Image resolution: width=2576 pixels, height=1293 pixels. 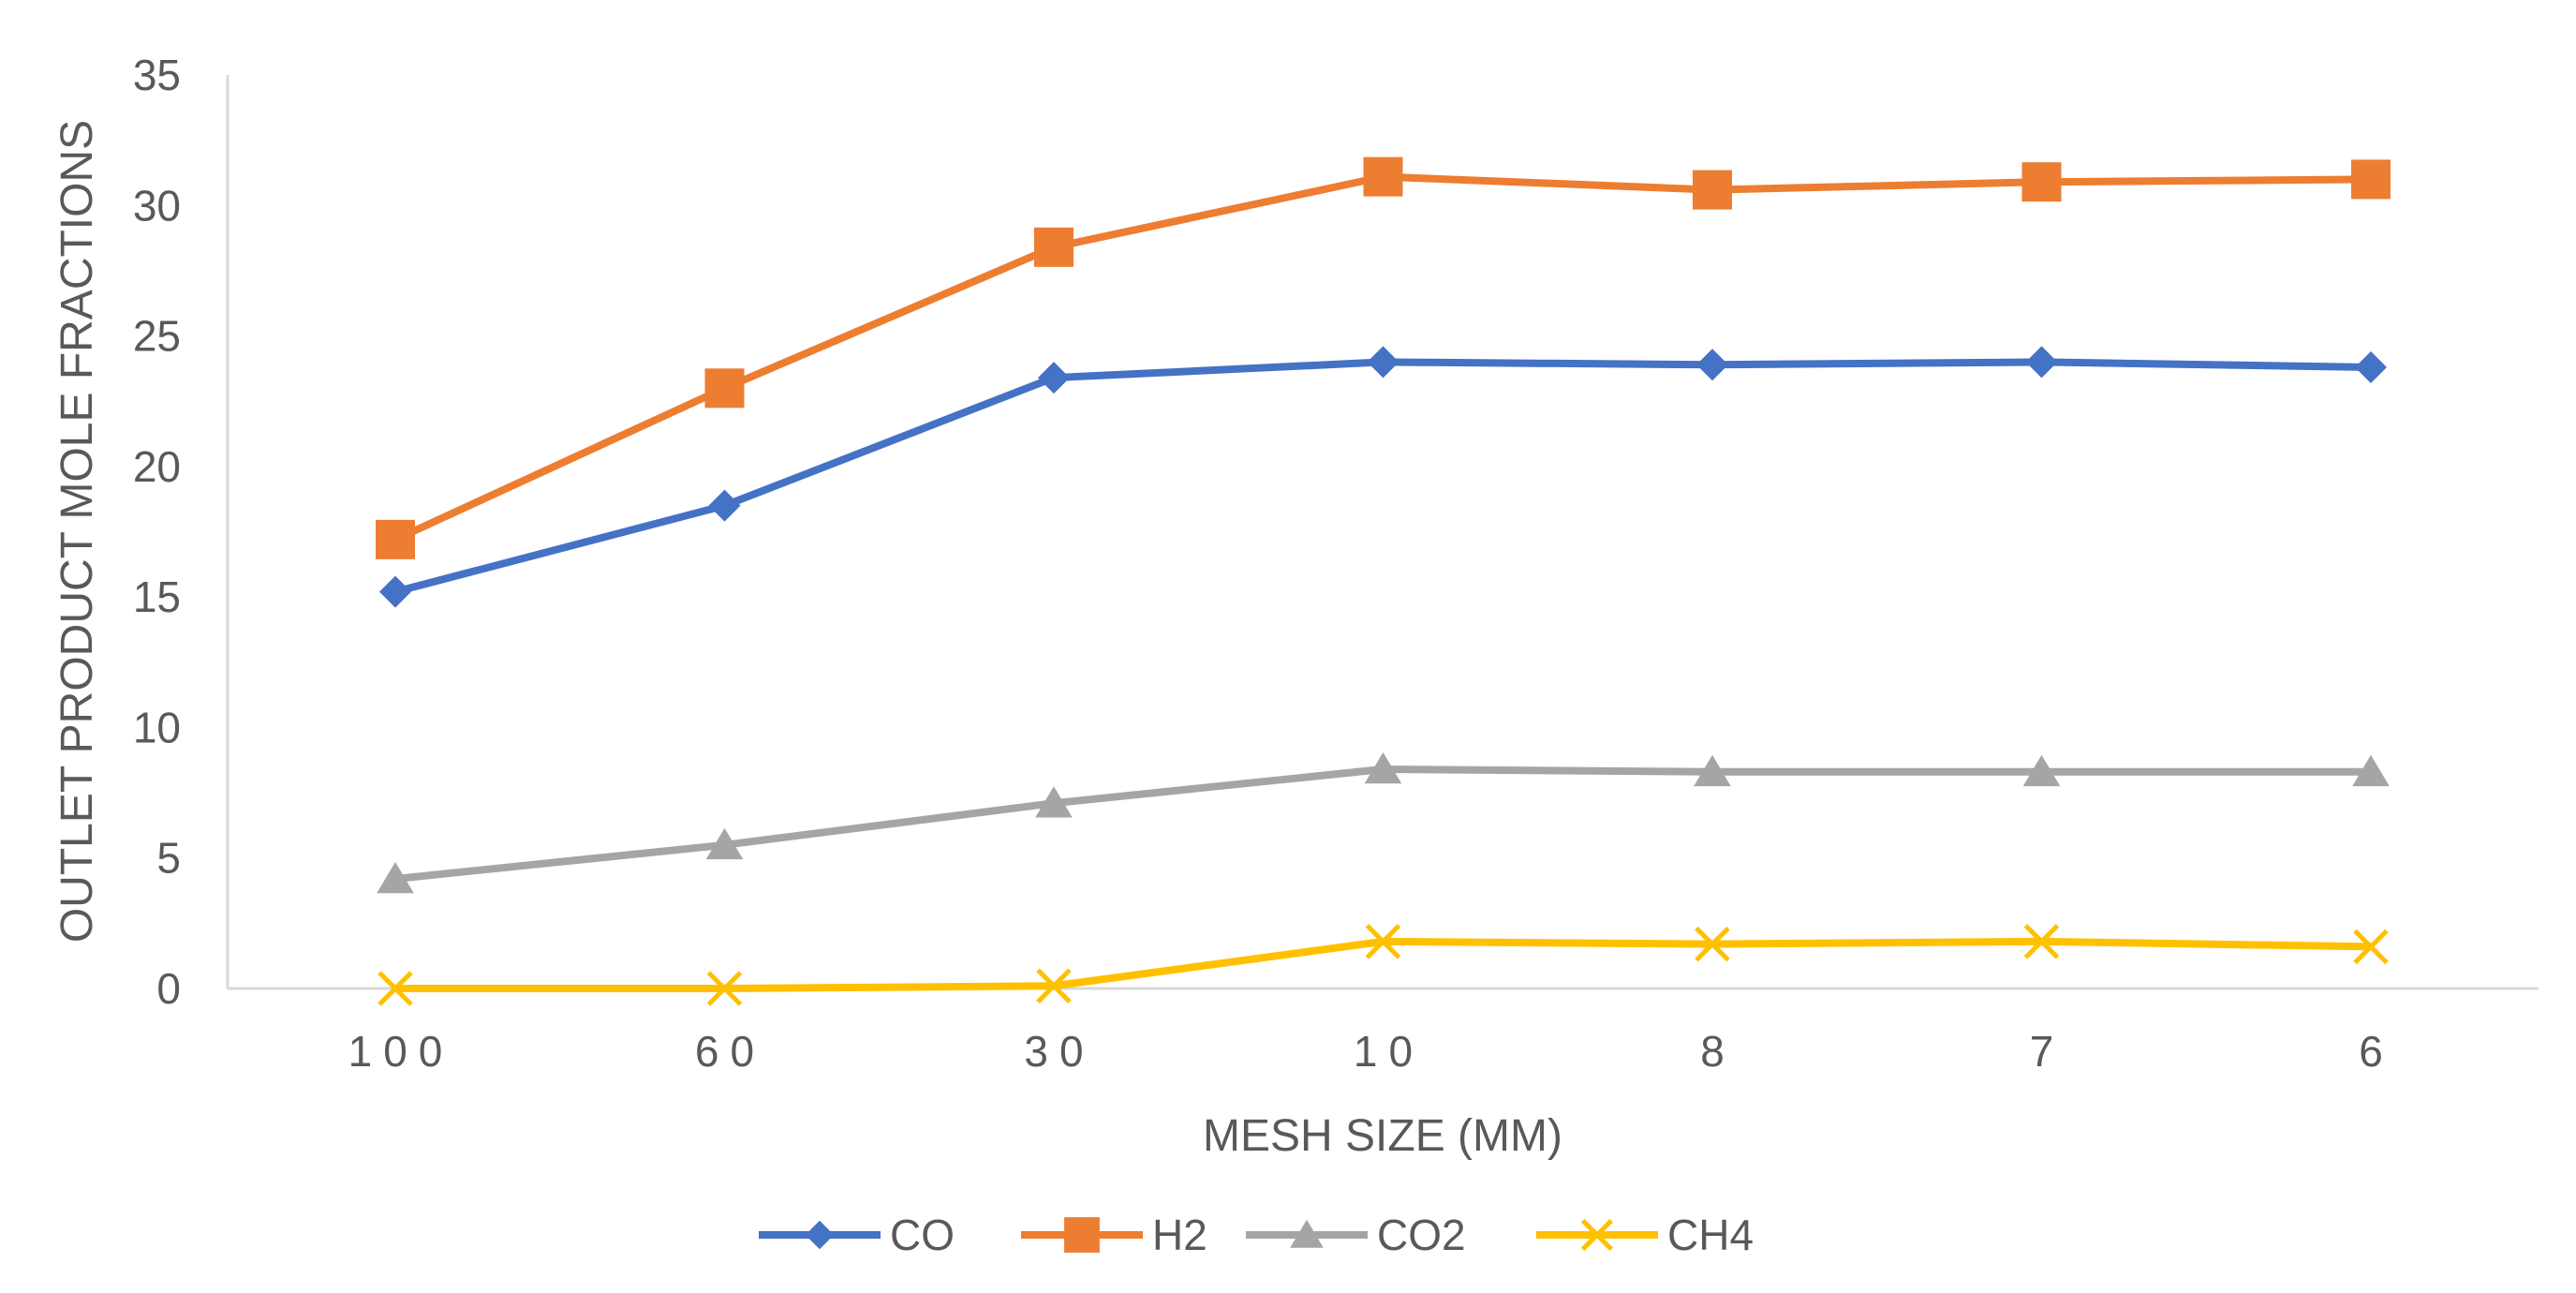 I want to click on x-tick-label: 7, so click(x=2047, y=1051).